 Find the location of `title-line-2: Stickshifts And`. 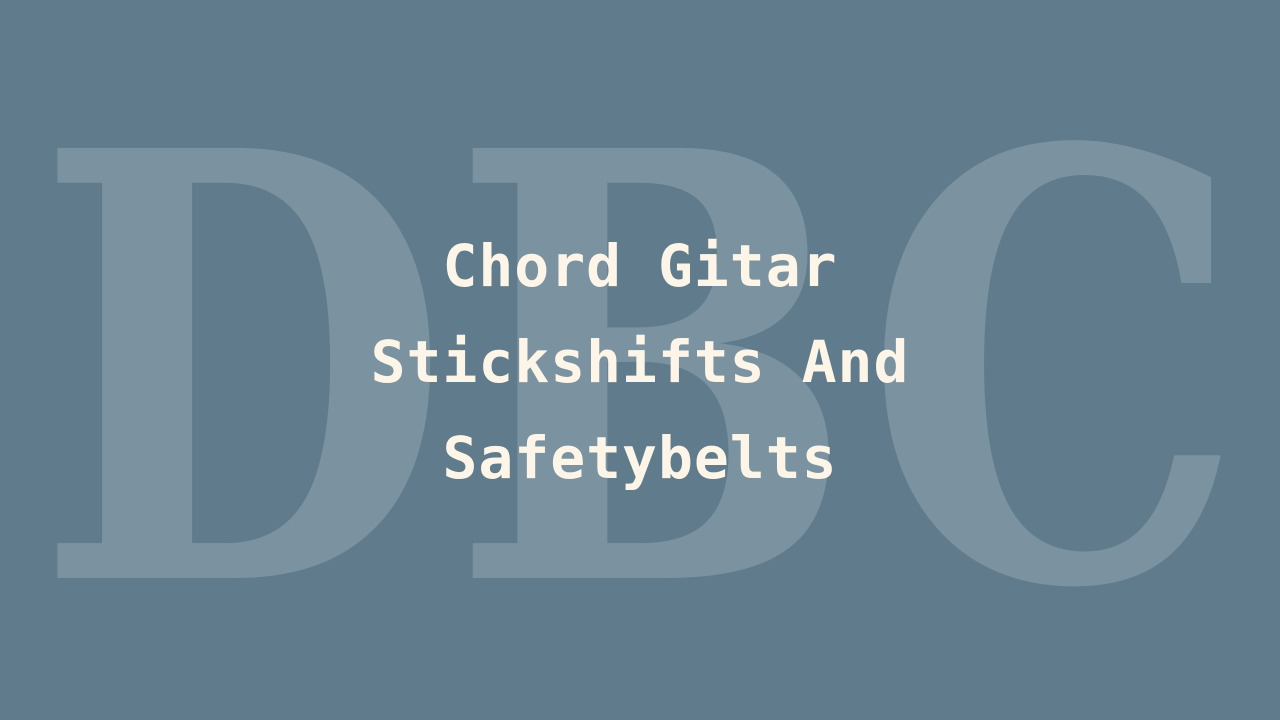

title-line-2: Stickshifts And is located at coordinates (640, 362).